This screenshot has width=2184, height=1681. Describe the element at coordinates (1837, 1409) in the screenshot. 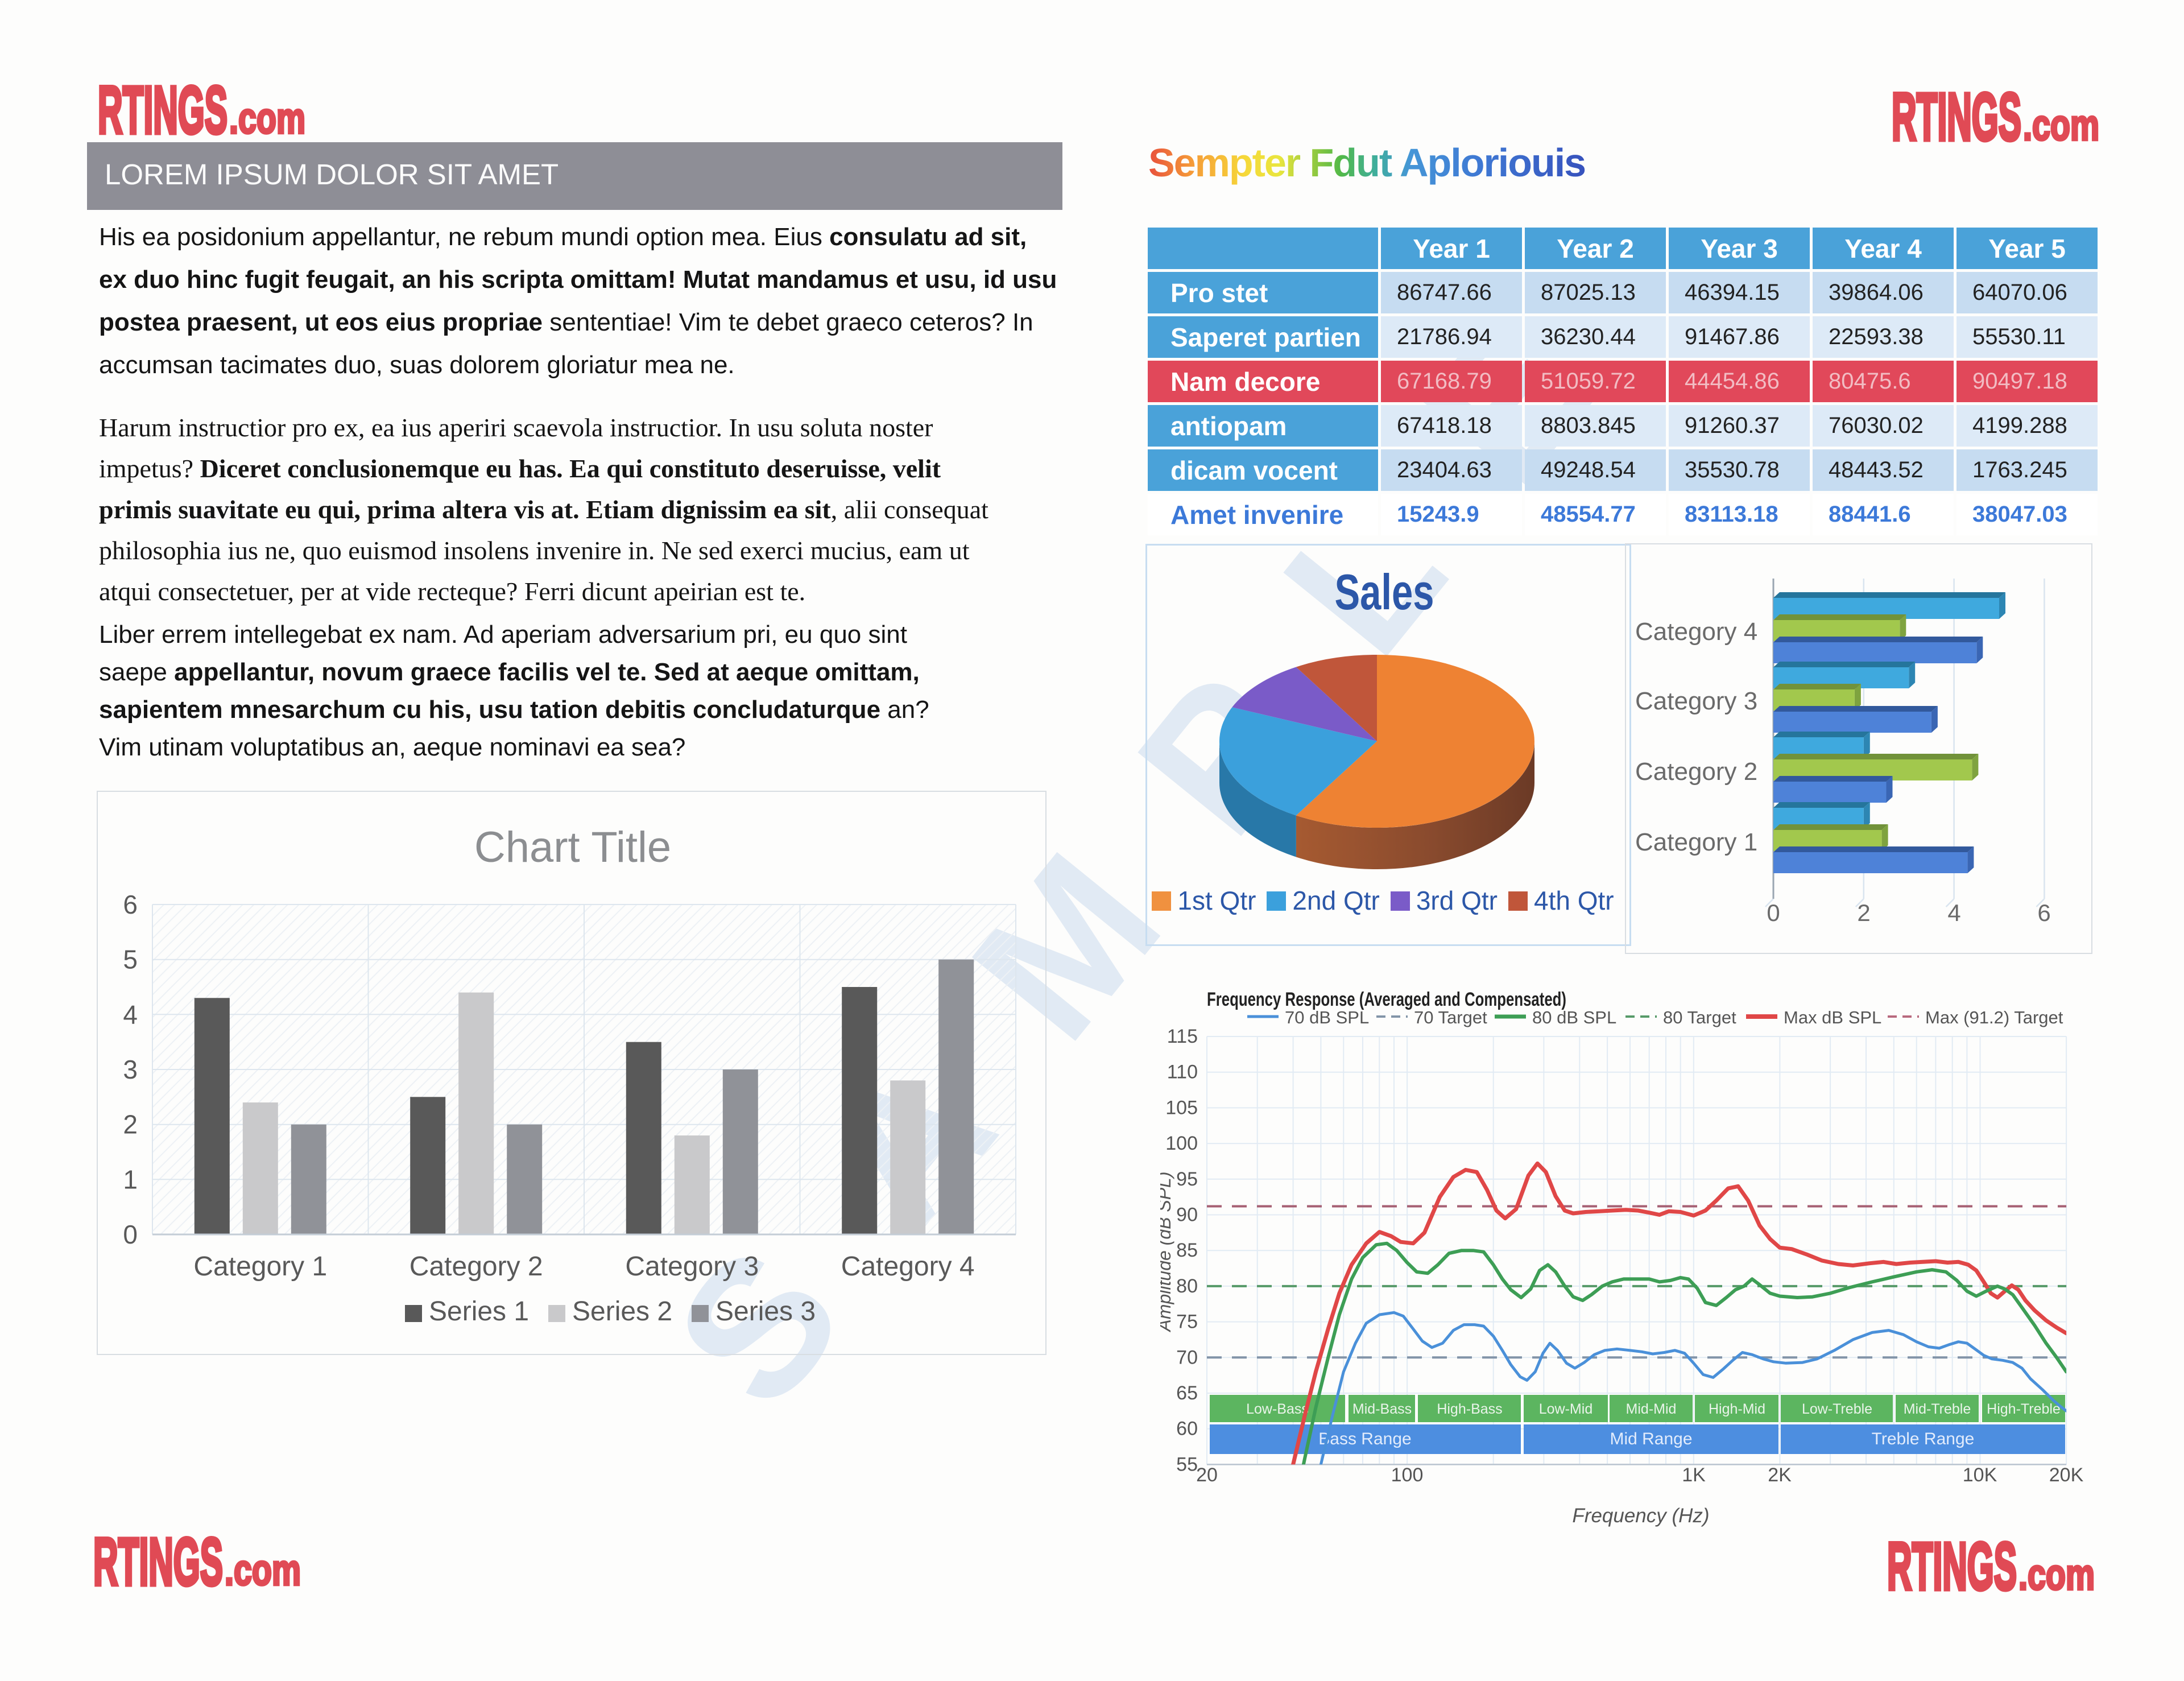

I see `svg-text: Low-Treble` at that location.